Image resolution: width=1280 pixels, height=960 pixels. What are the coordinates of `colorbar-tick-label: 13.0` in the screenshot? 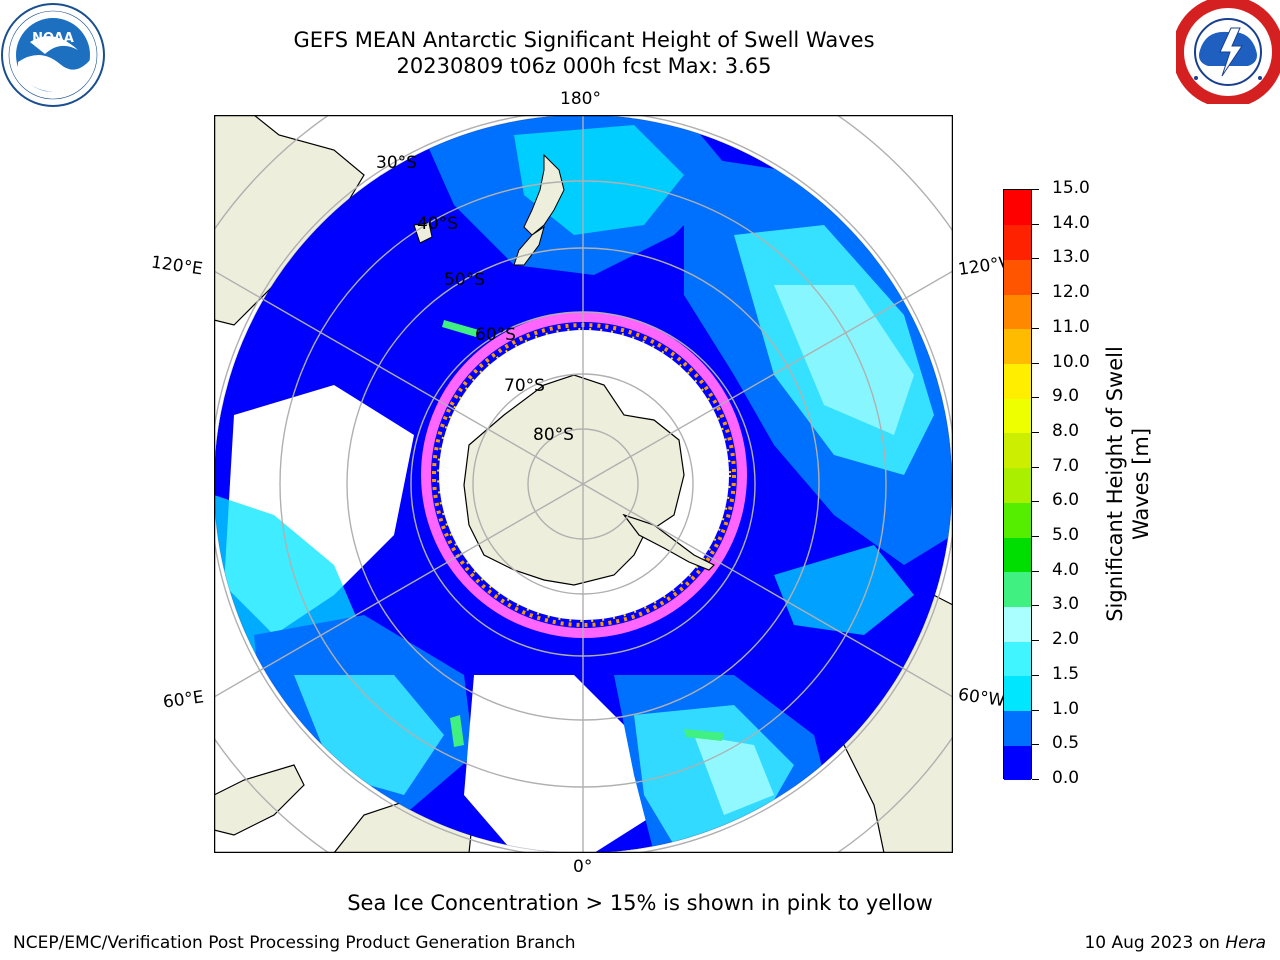 It's located at (1071, 257).